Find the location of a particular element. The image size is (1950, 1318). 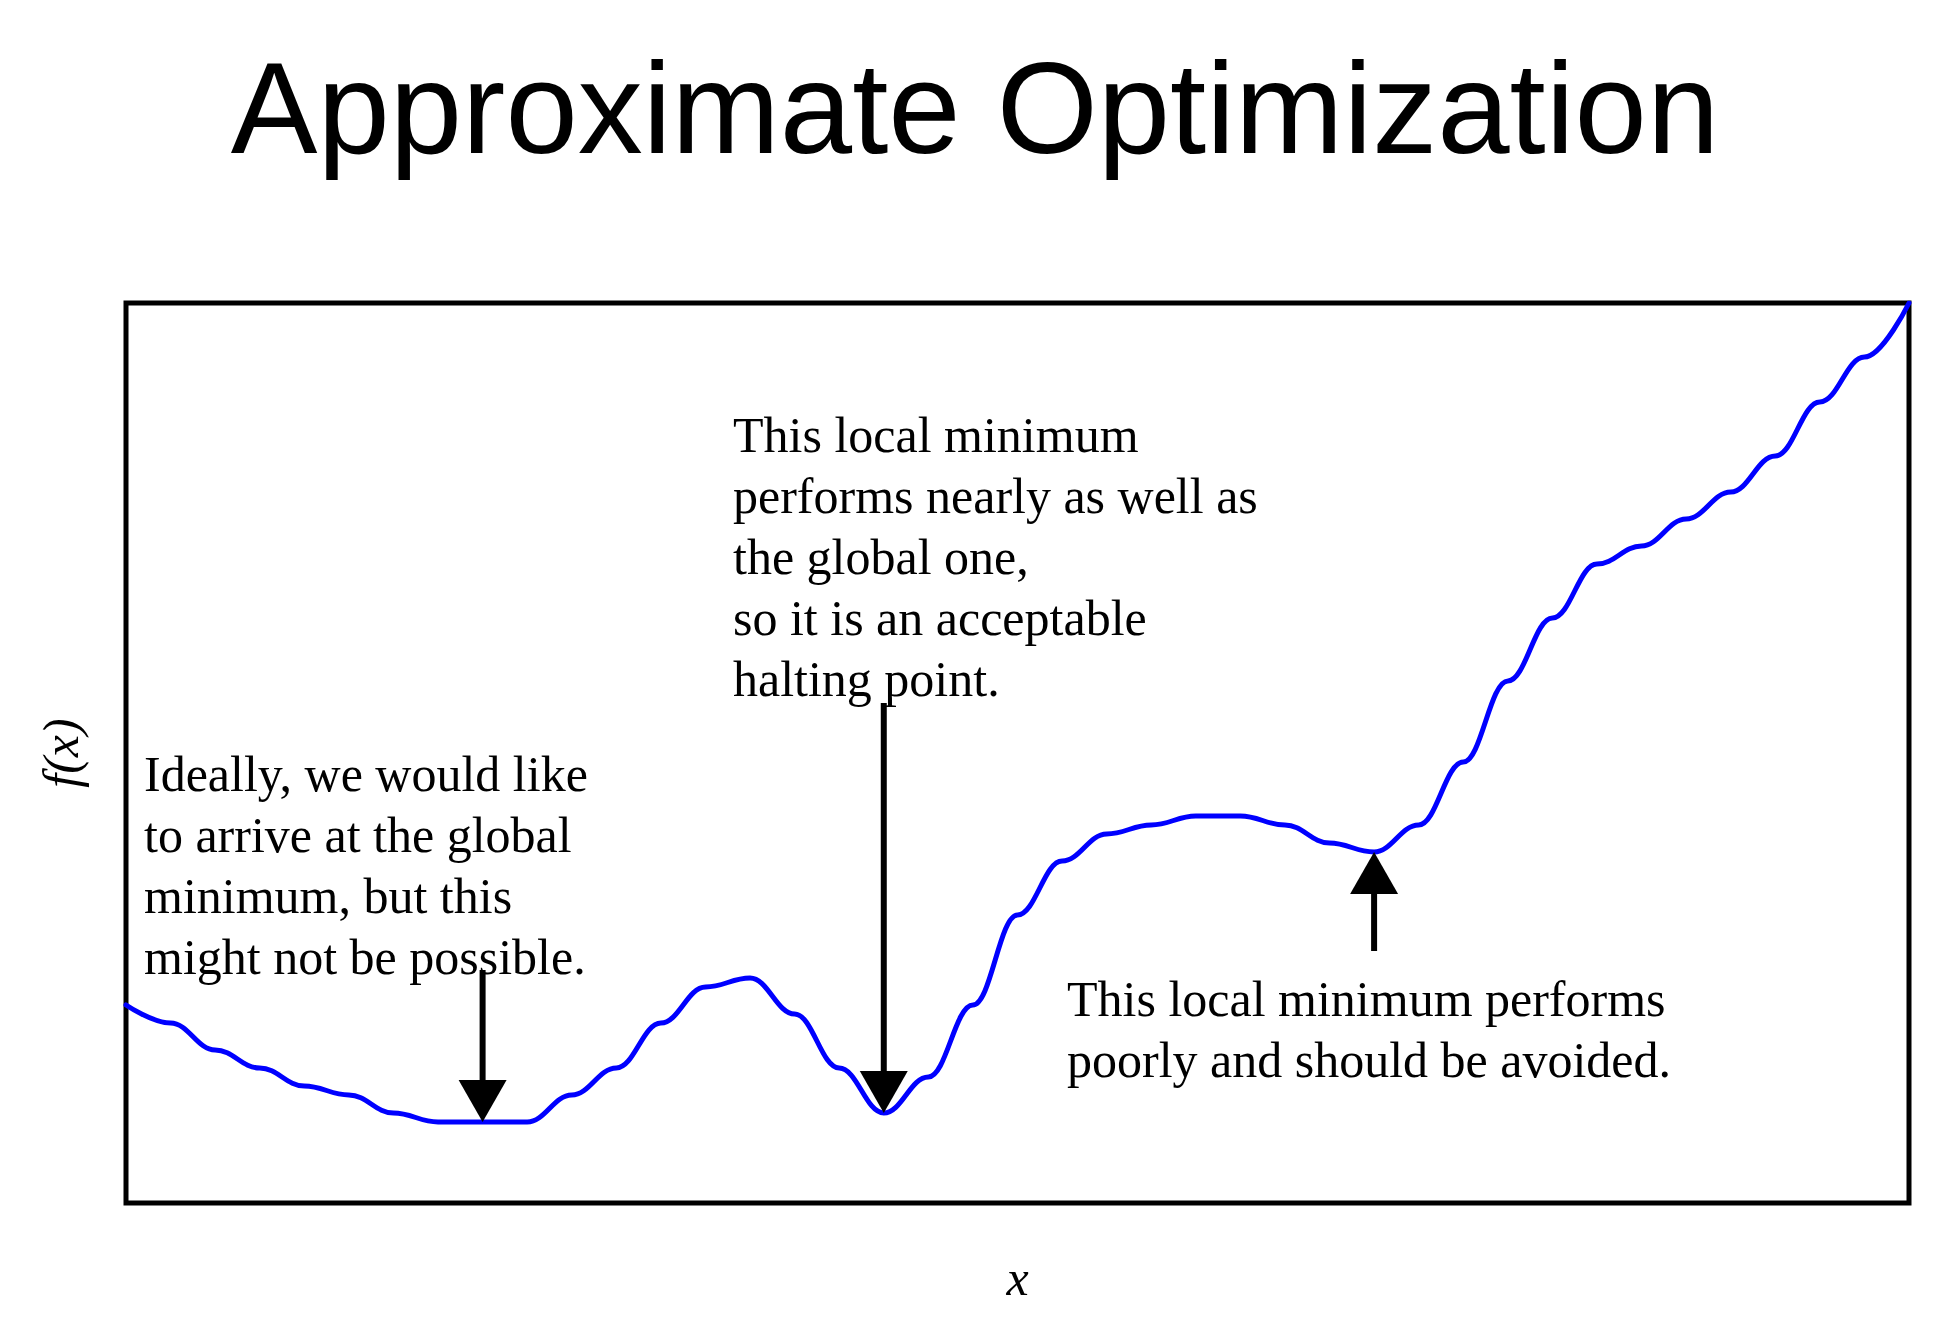

y-axis-title: f(x) is located at coordinates (61, 753).